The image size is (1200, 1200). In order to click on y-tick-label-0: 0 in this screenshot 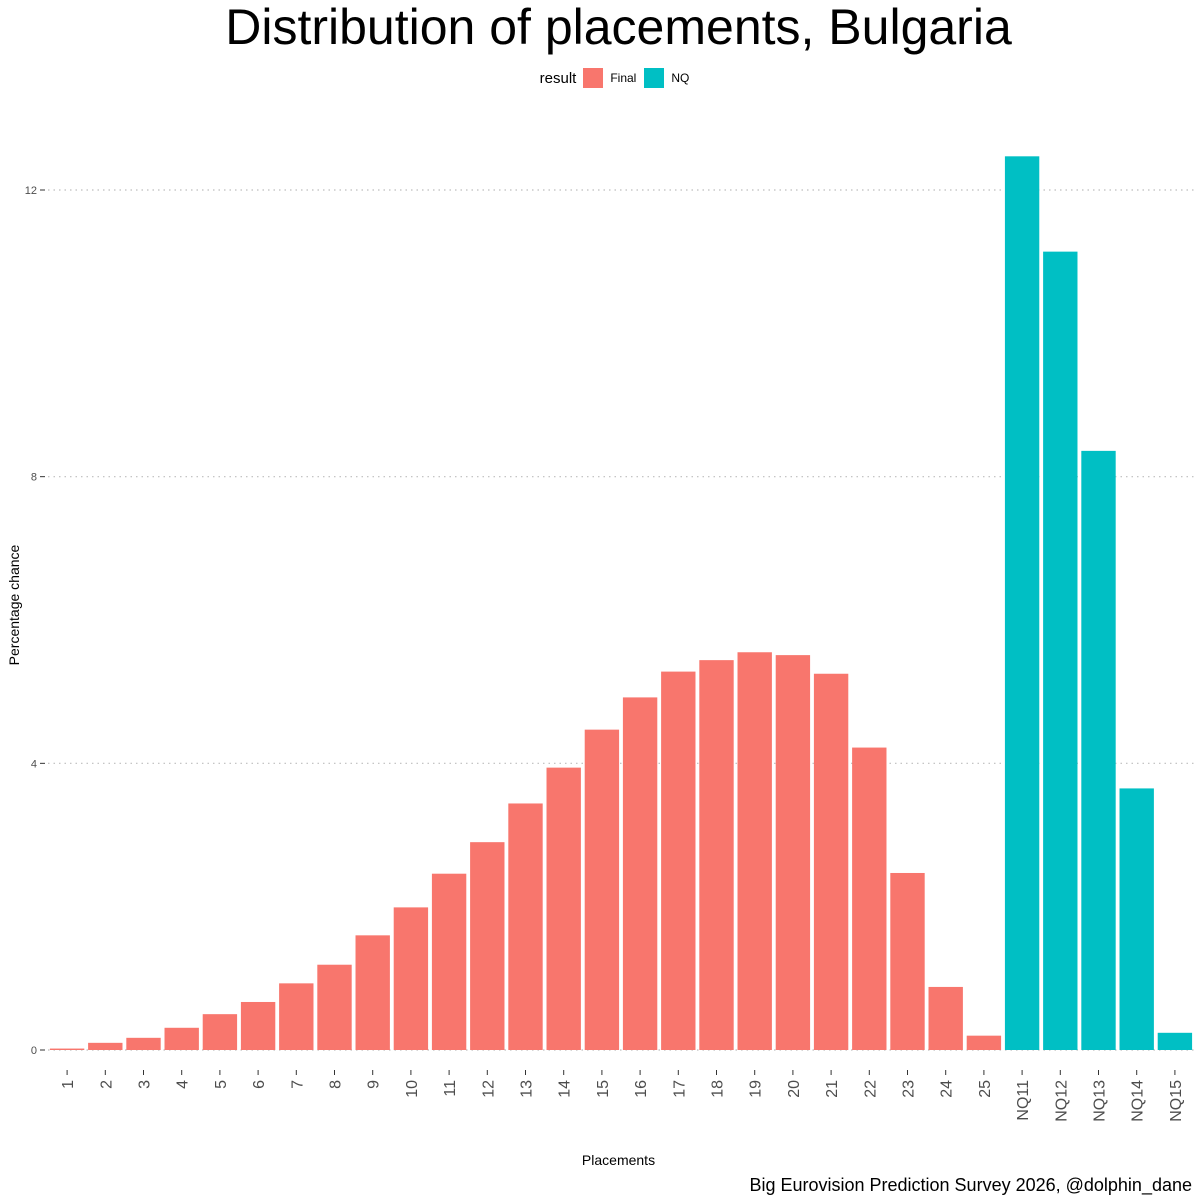, I will do `click(34, 1051)`.